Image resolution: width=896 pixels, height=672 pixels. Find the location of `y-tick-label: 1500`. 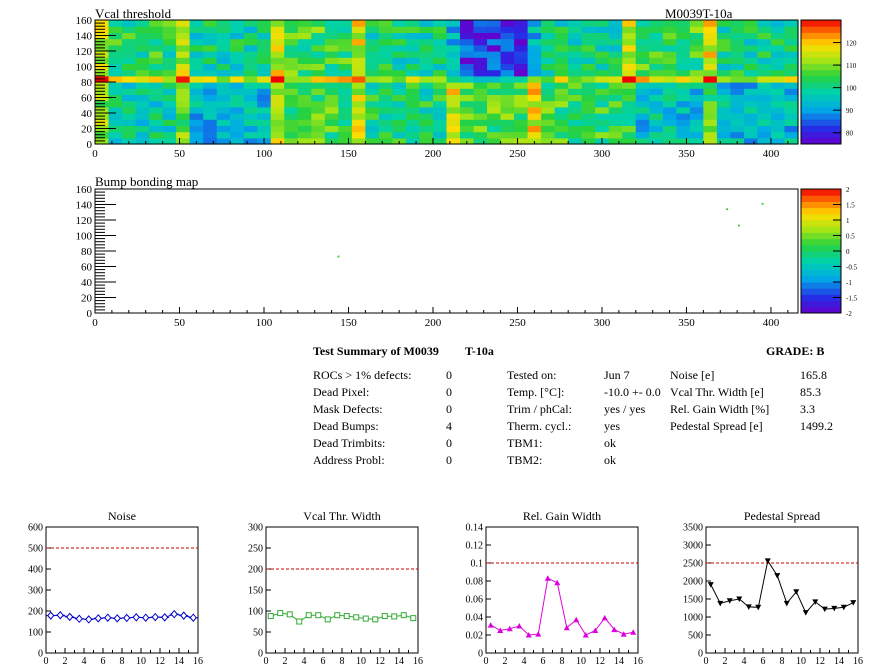

y-tick-label: 1500 is located at coordinates (693, 600).